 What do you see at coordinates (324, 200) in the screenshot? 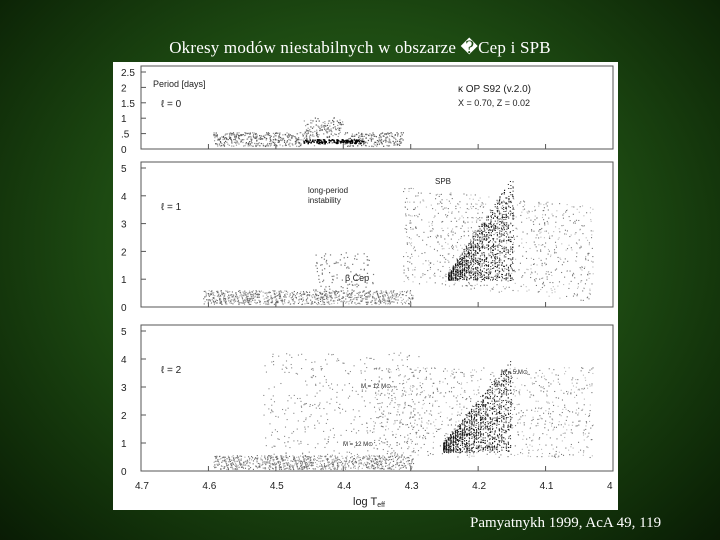
I see `annotation-instability: instability` at bounding box center [324, 200].